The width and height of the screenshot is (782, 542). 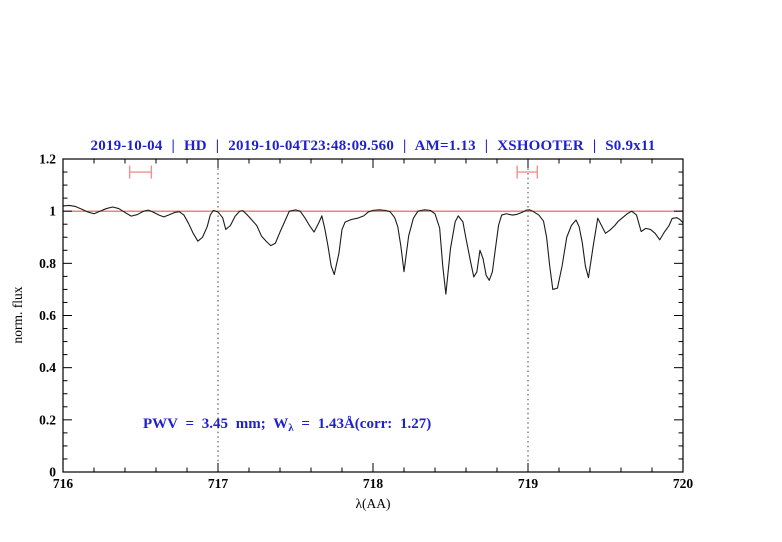 What do you see at coordinates (683, 483) in the screenshot?
I see `x-tick-label: 720` at bounding box center [683, 483].